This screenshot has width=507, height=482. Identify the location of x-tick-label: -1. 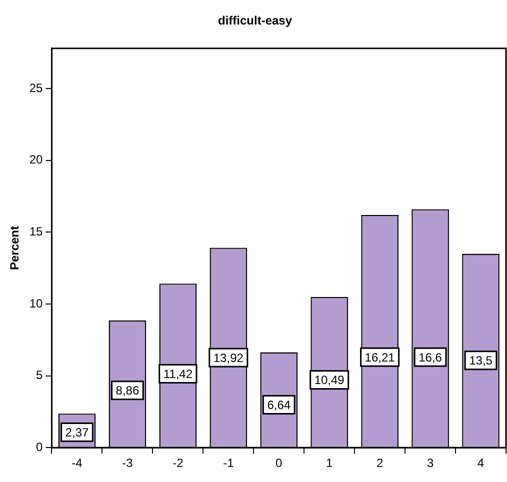
(228, 463).